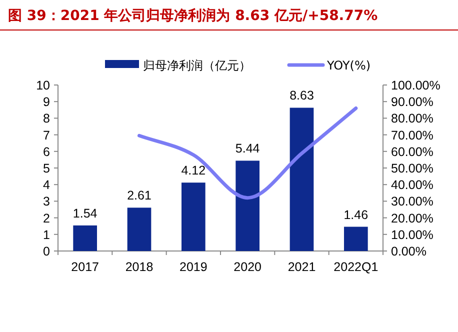 This screenshot has width=458, height=332. What do you see at coordinates (412, 102) in the screenshot?
I see `y2-tick-label: 90.00%` at bounding box center [412, 102].